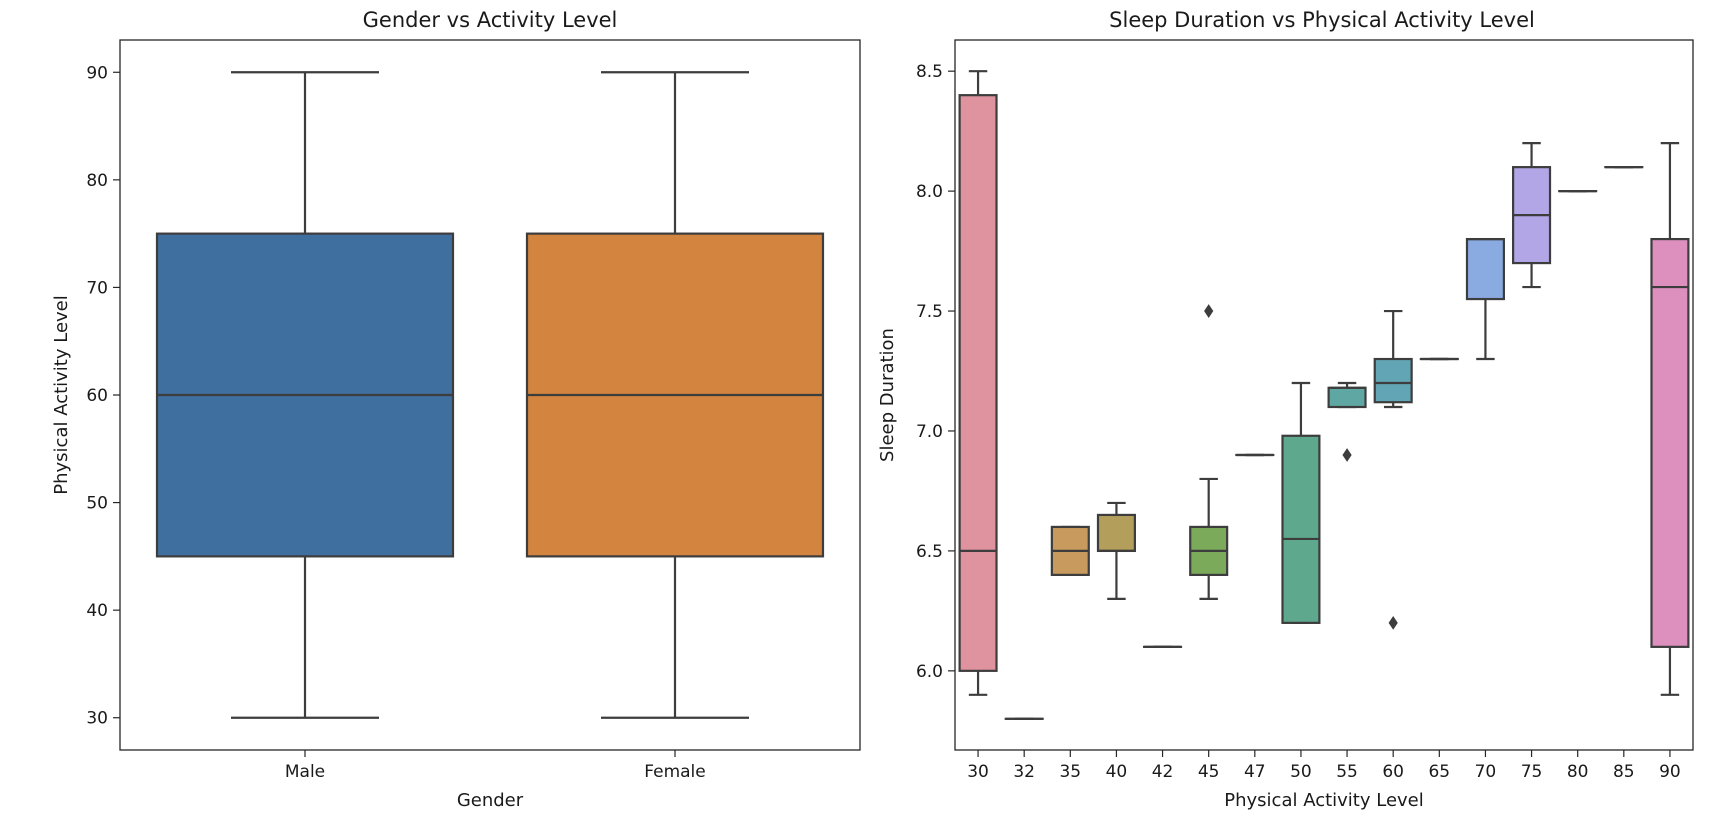 The width and height of the screenshot is (1712, 814). What do you see at coordinates (1117, 772) in the screenshot?
I see `x-tick-label: 40` at bounding box center [1117, 772].